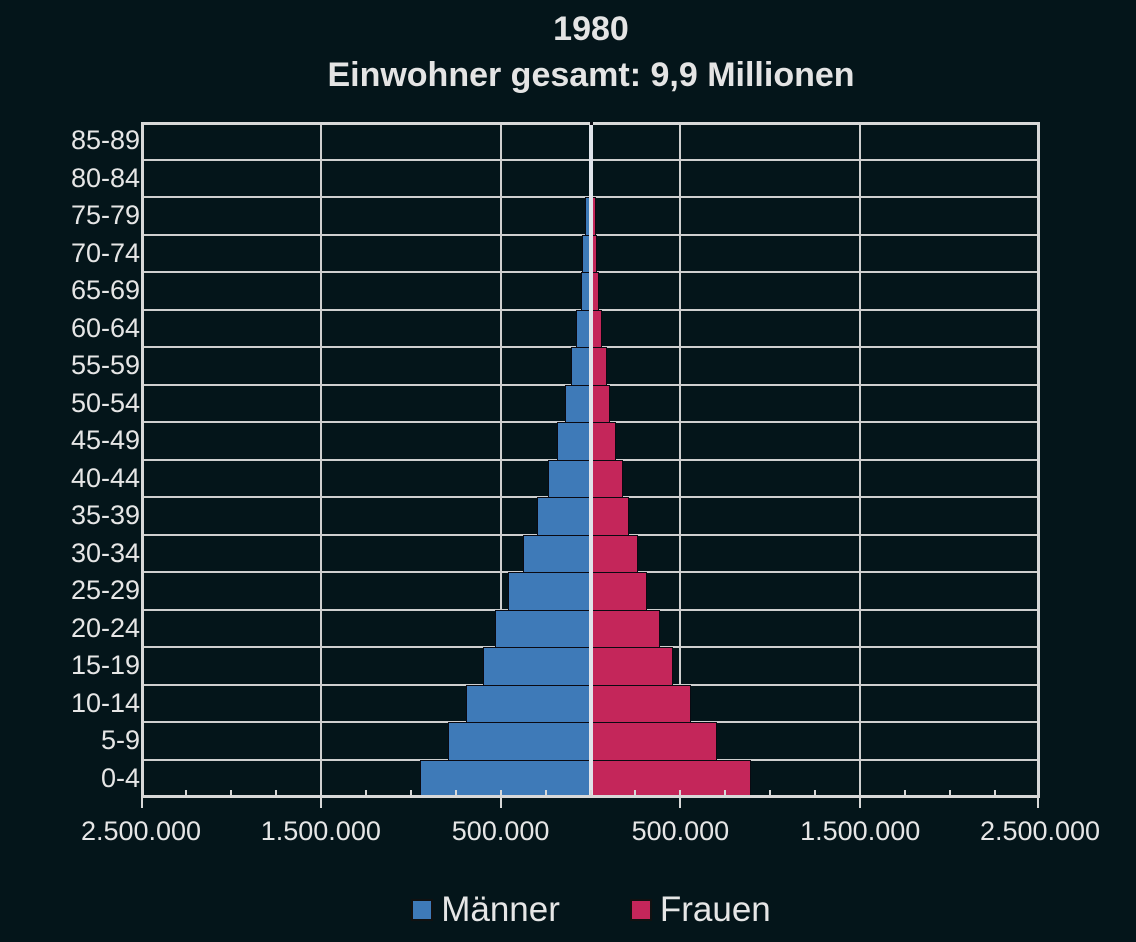 This screenshot has height=942, width=1136. Describe the element at coordinates (120, 777) in the screenshot. I see `y-tick-label: 0-4` at that location.